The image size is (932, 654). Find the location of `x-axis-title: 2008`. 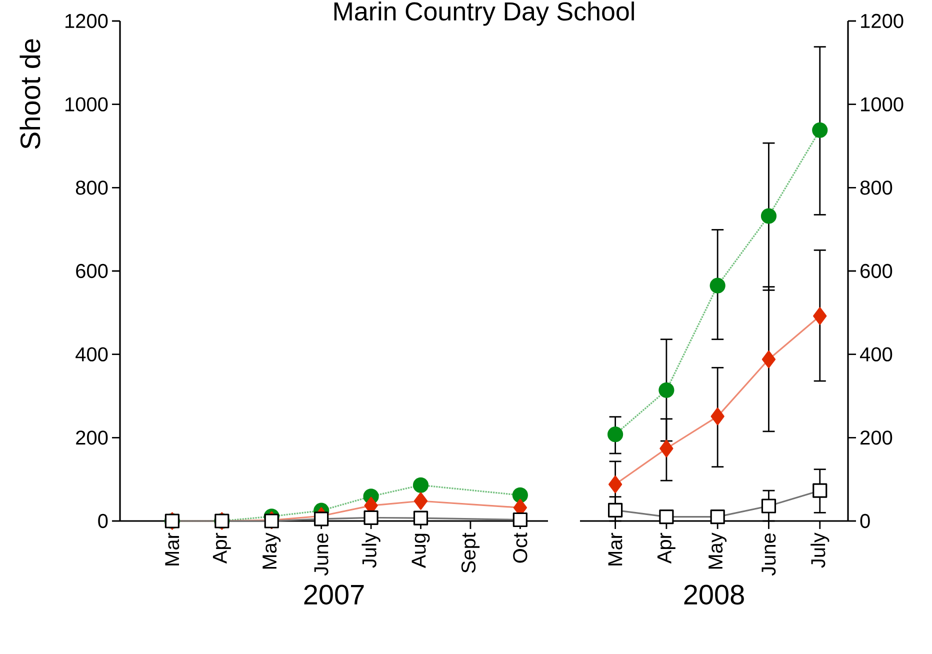

x-axis-title: 2008 is located at coordinates (714, 594).